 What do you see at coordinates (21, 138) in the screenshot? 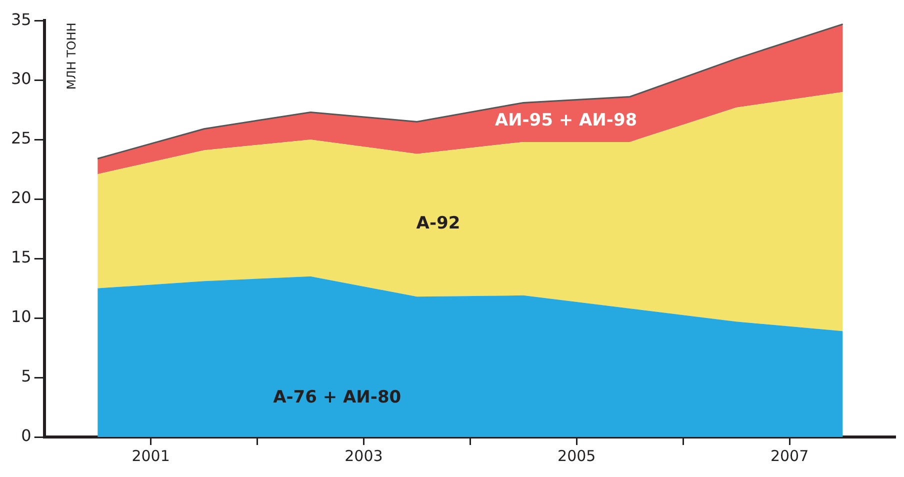
I see `y-tick-label: 25` at bounding box center [21, 138].